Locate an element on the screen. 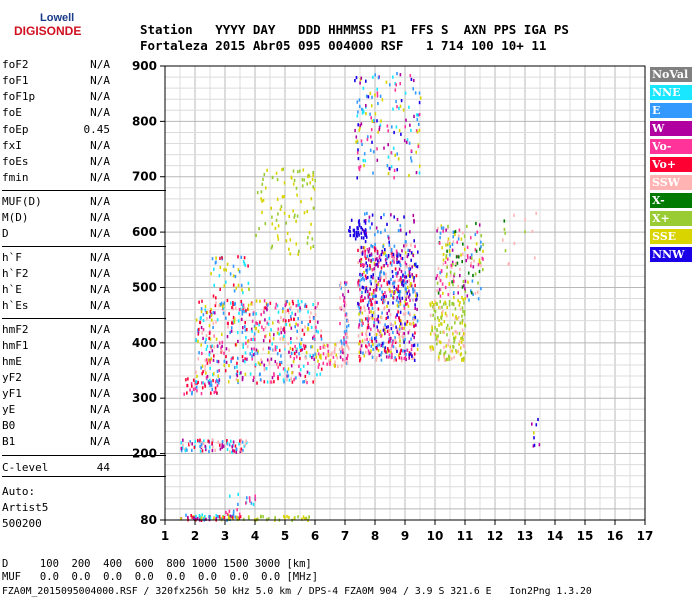 Image resolution: width=700 pixels, height=600 pixels. auto-artist: Artist5 is located at coordinates (25, 507).